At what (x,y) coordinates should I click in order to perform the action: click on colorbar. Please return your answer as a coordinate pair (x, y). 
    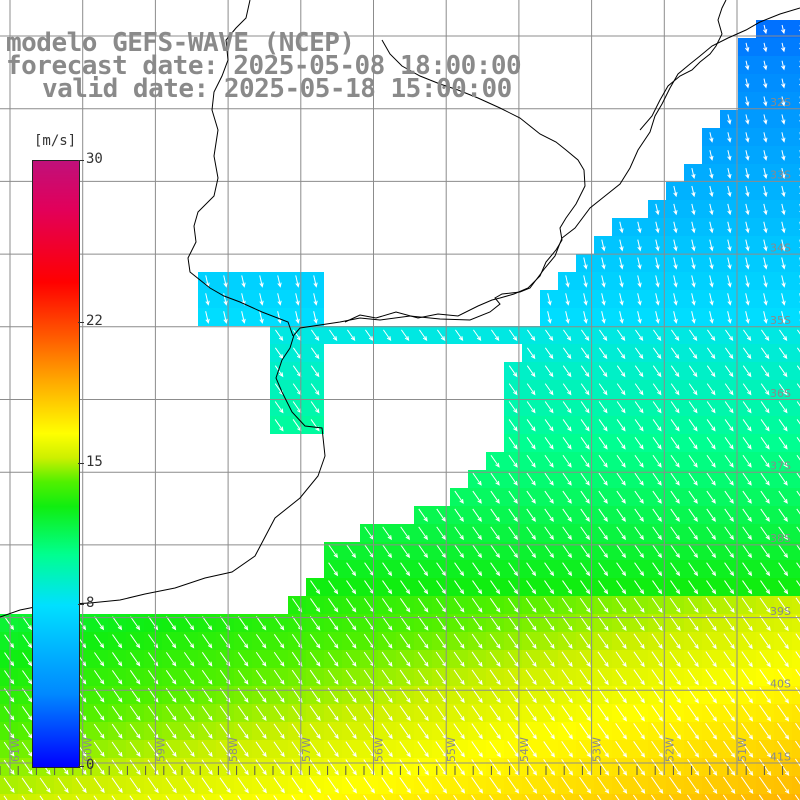
    Looking at the image, I should click on (56, 464).